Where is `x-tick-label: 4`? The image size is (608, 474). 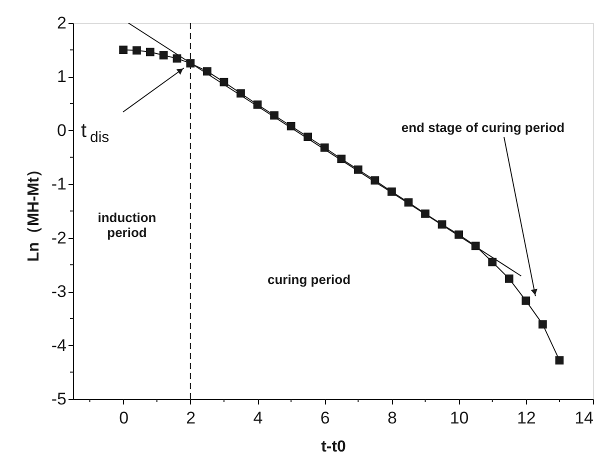 x-tick-label: 4 is located at coordinates (258, 418).